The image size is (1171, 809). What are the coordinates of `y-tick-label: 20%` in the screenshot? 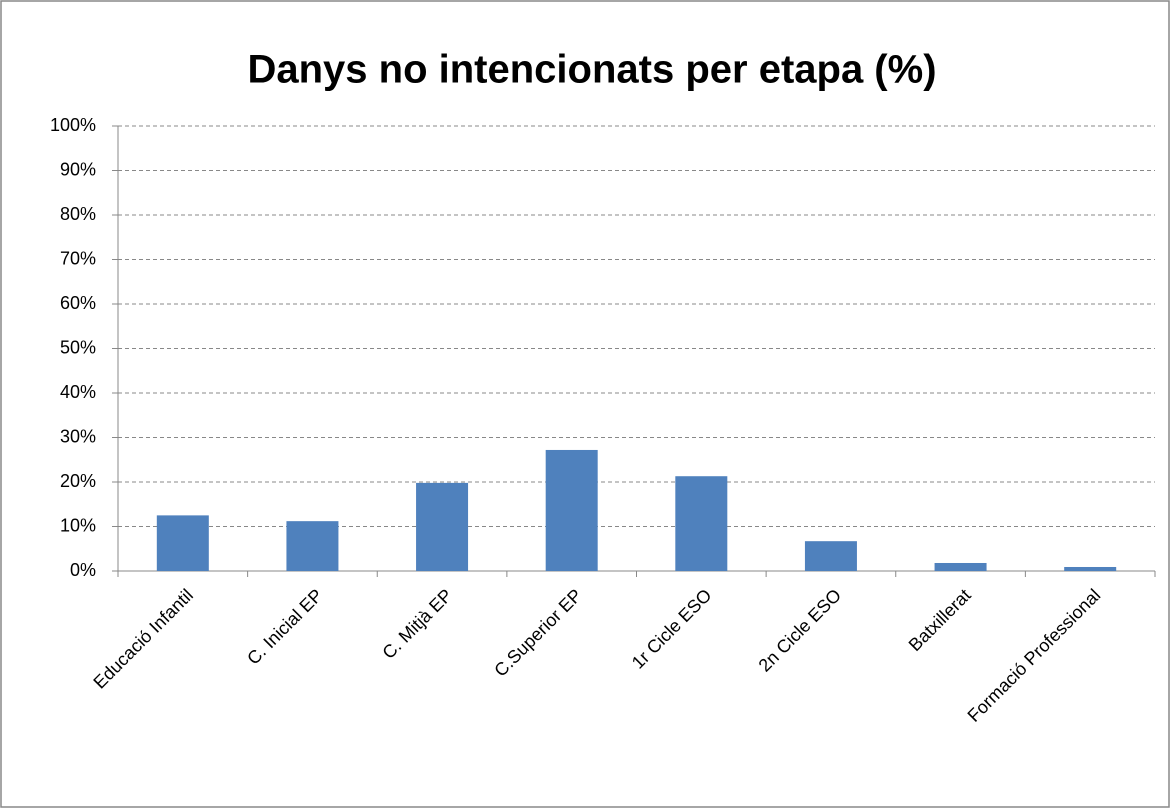 It's located at (78, 481).